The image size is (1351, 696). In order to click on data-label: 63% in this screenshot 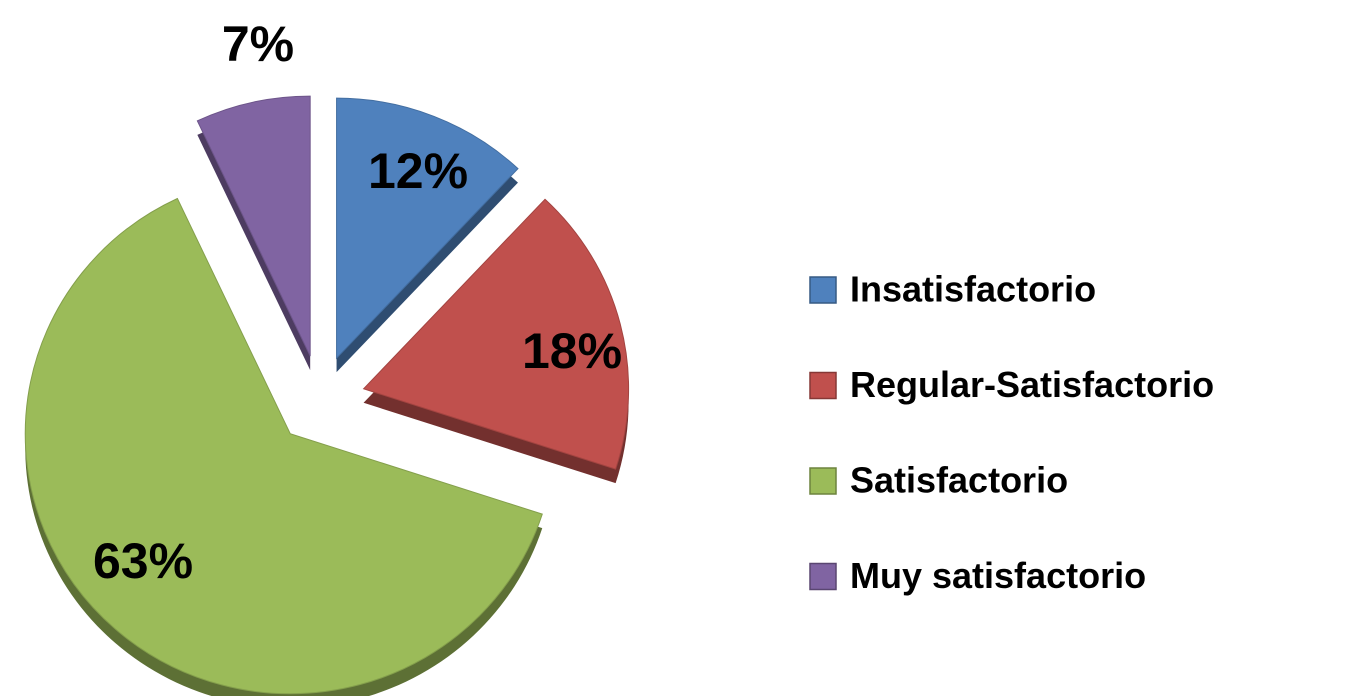, I will do `click(143, 561)`.